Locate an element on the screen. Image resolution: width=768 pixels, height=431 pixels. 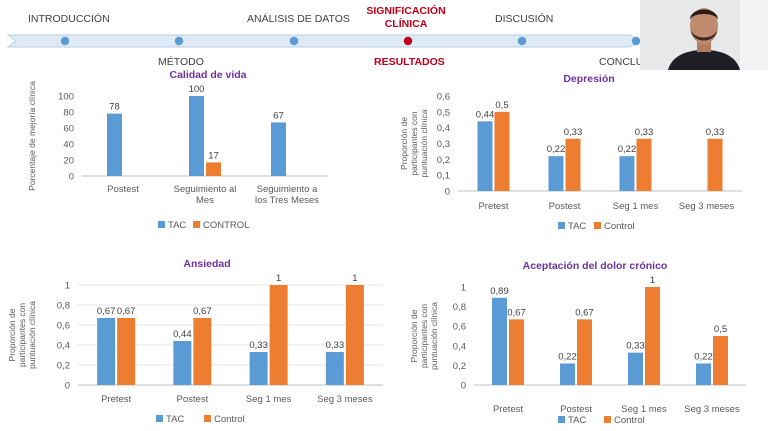
timeline-dot-conclusions is located at coordinates (635, 41).